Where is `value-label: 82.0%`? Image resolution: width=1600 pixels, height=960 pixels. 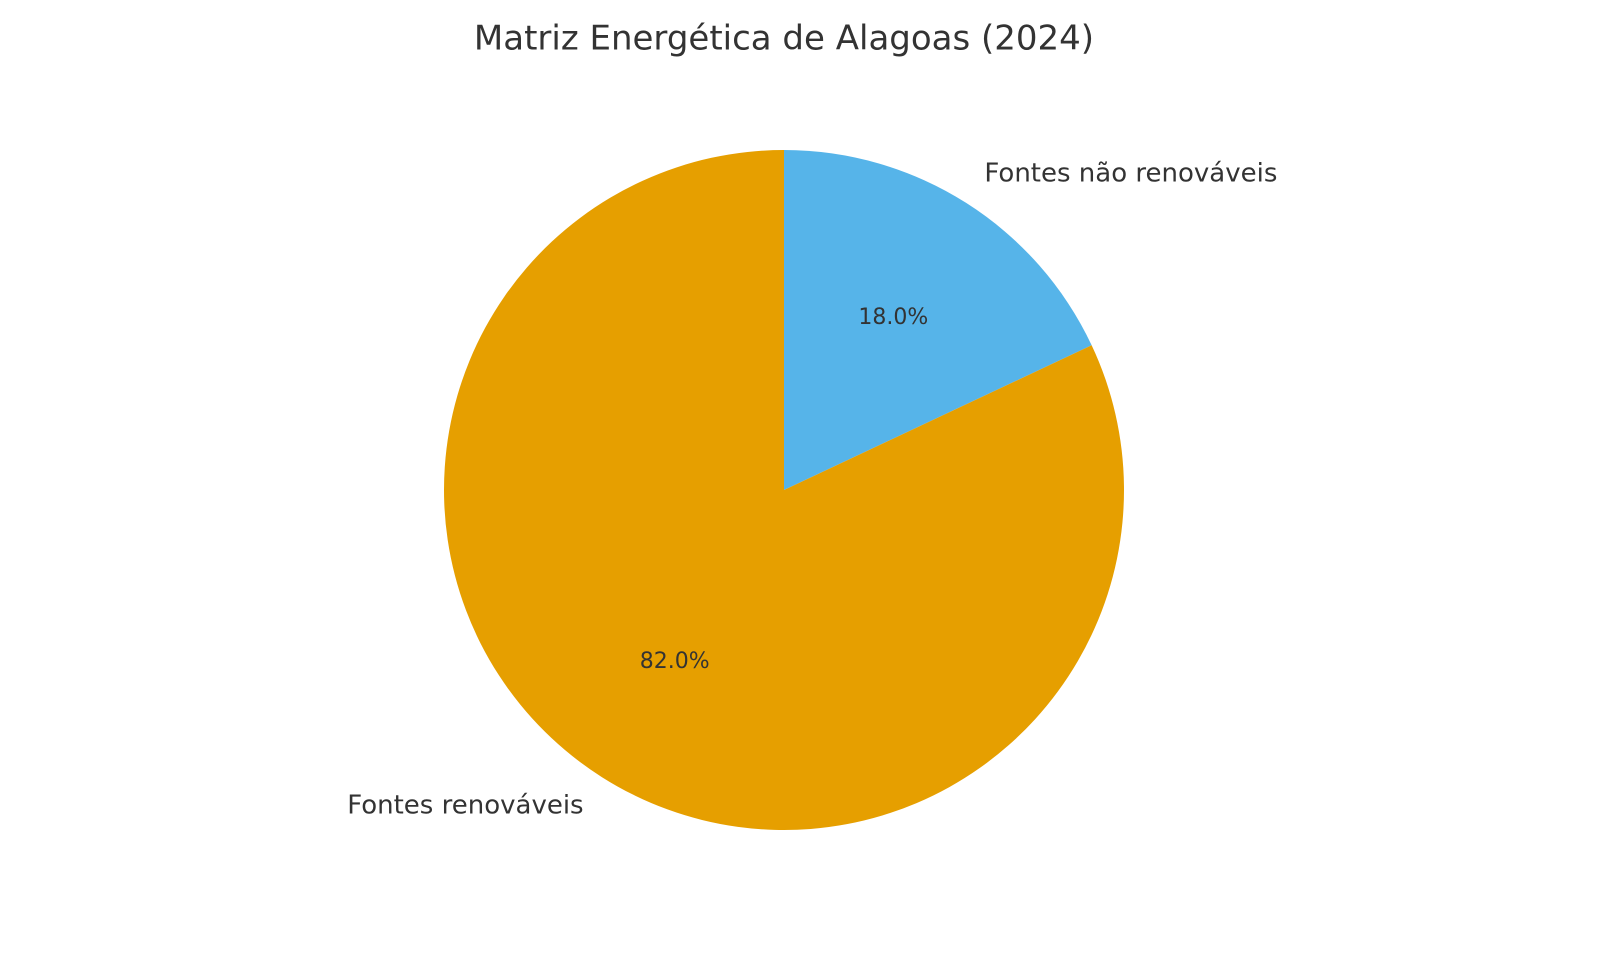
value-label: 82.0% is located at coordinates (675, 661).